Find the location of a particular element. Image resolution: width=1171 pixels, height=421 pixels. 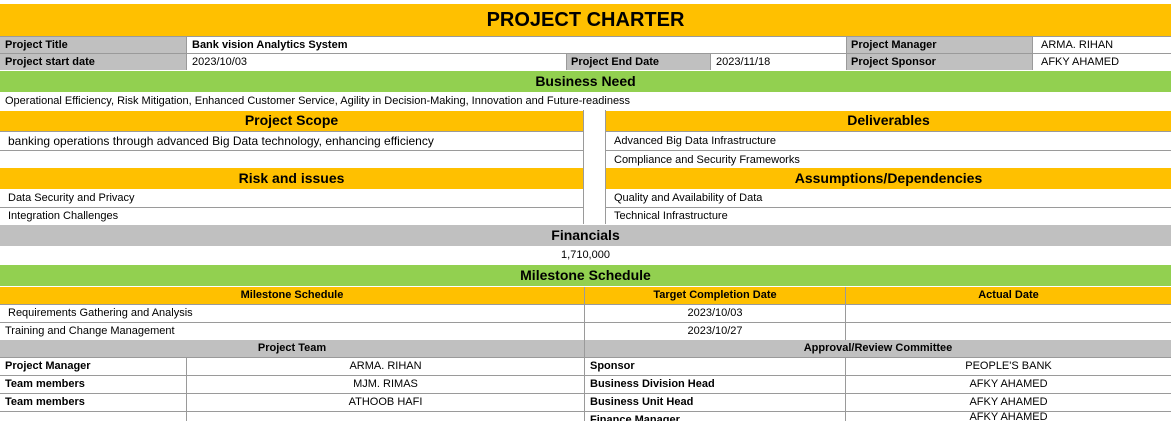

project-manager-value: ARMA. RIHAN is located at coordinates (1101, 44).